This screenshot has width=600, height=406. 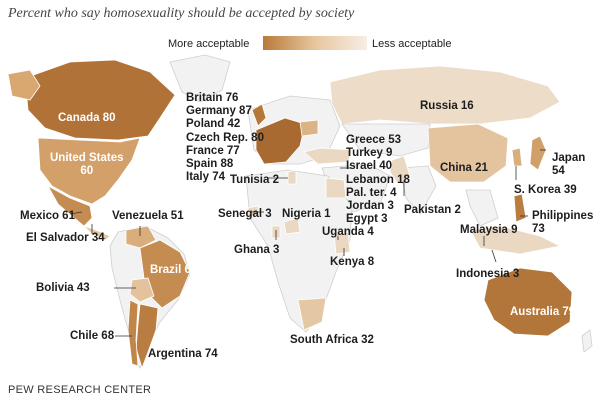 What do you see at coordinates (468, 153) in the screenshot?
I see `china-shape` at bounding box center [468, 153].